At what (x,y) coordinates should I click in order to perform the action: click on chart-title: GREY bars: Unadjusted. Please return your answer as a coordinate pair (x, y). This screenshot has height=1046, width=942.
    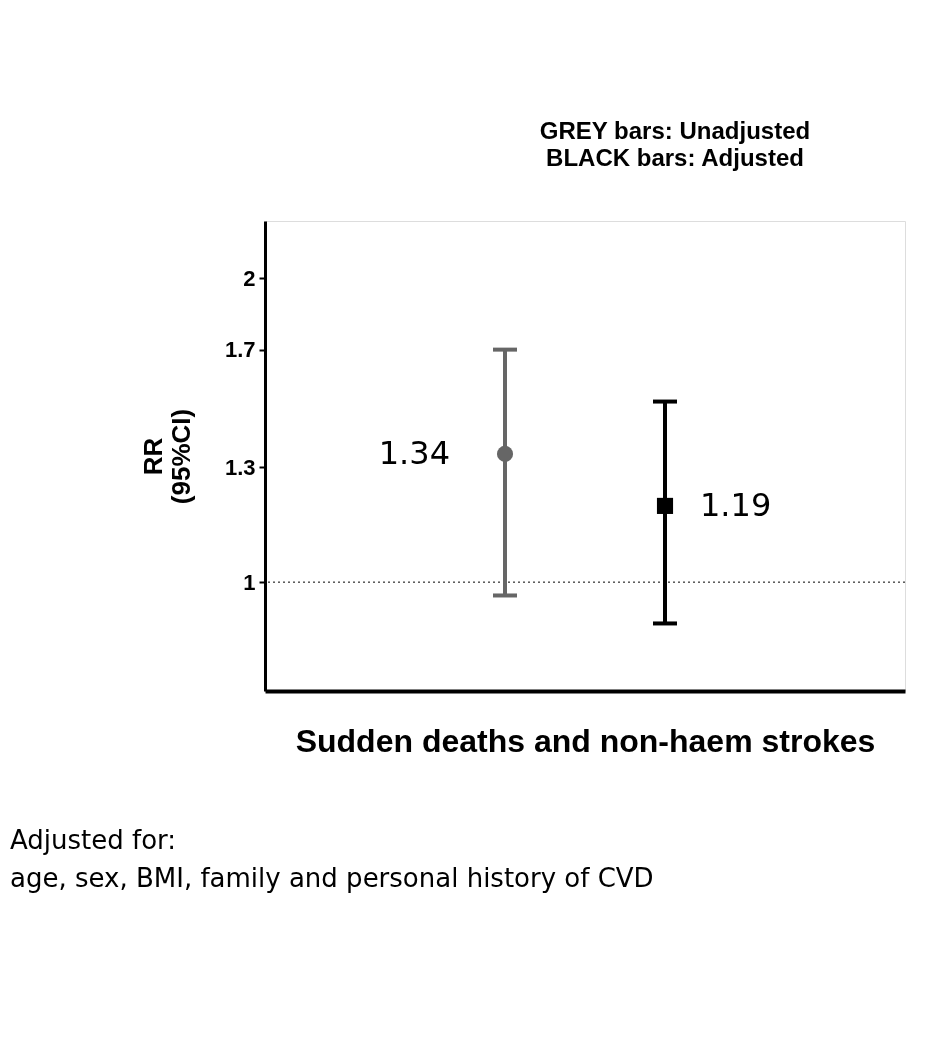
    Looking at the image, I should click on (675, 130).